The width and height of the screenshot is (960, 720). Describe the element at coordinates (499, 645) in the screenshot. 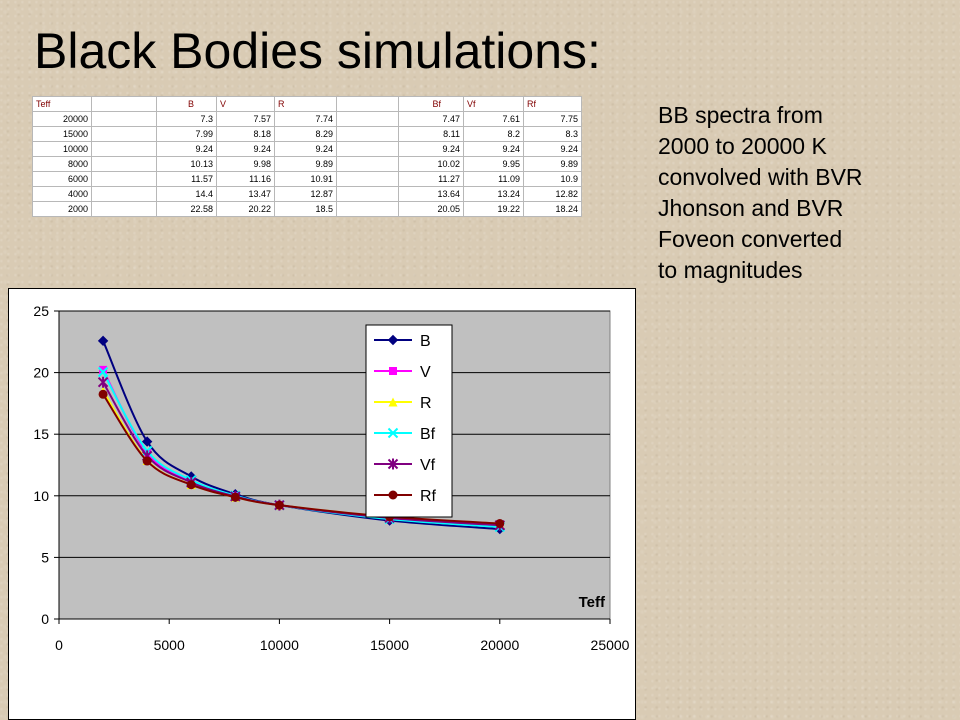

I see `x-tick-label: 20000` at that location.